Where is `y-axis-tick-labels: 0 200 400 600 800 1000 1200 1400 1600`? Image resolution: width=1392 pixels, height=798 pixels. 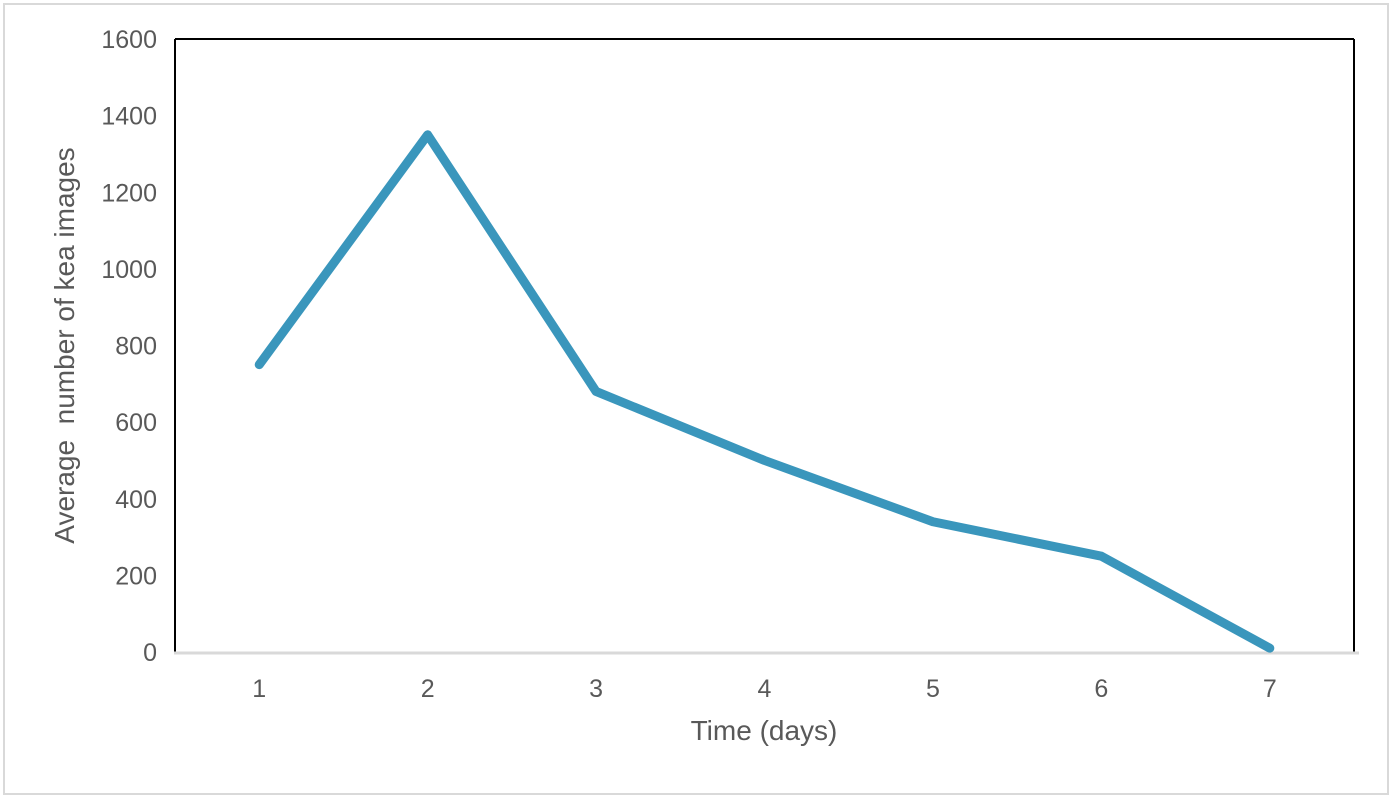 y-axis-tick-labels: 0 200 400 600 800 1000 1200 1400 1600 is located at coordinates (129, 346).